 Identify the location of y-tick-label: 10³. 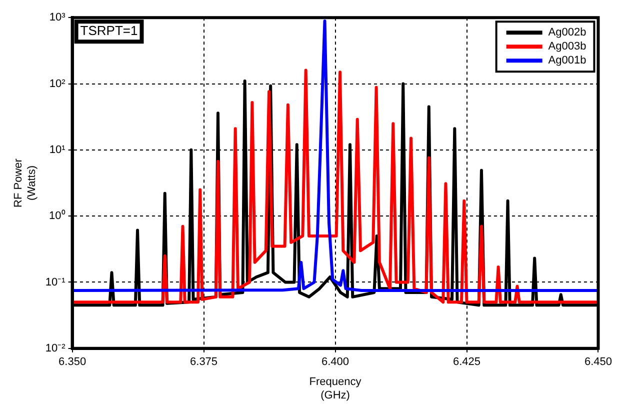
(57, 18).